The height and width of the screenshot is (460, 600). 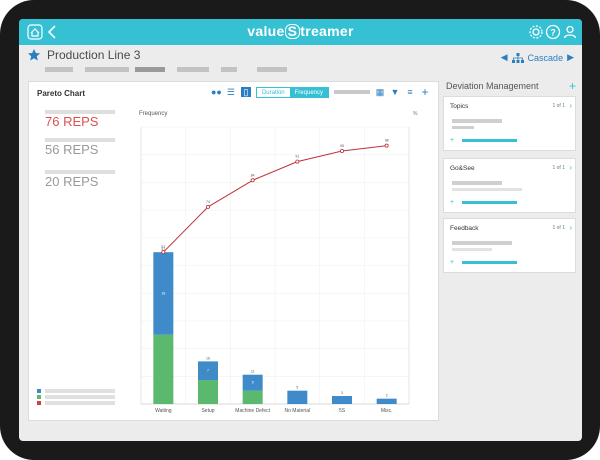 What do you see at coordinates (459, 106) in the screenshot?
I see `panel-title: Topics` at bounding box center [459, 106].